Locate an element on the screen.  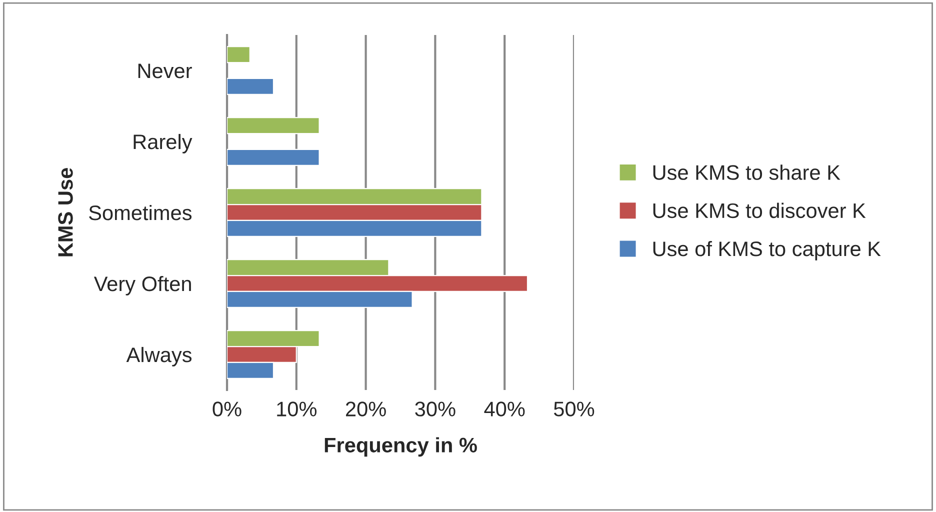
legend-label: Use KMS to discover K is located at coordinates (759, 210).